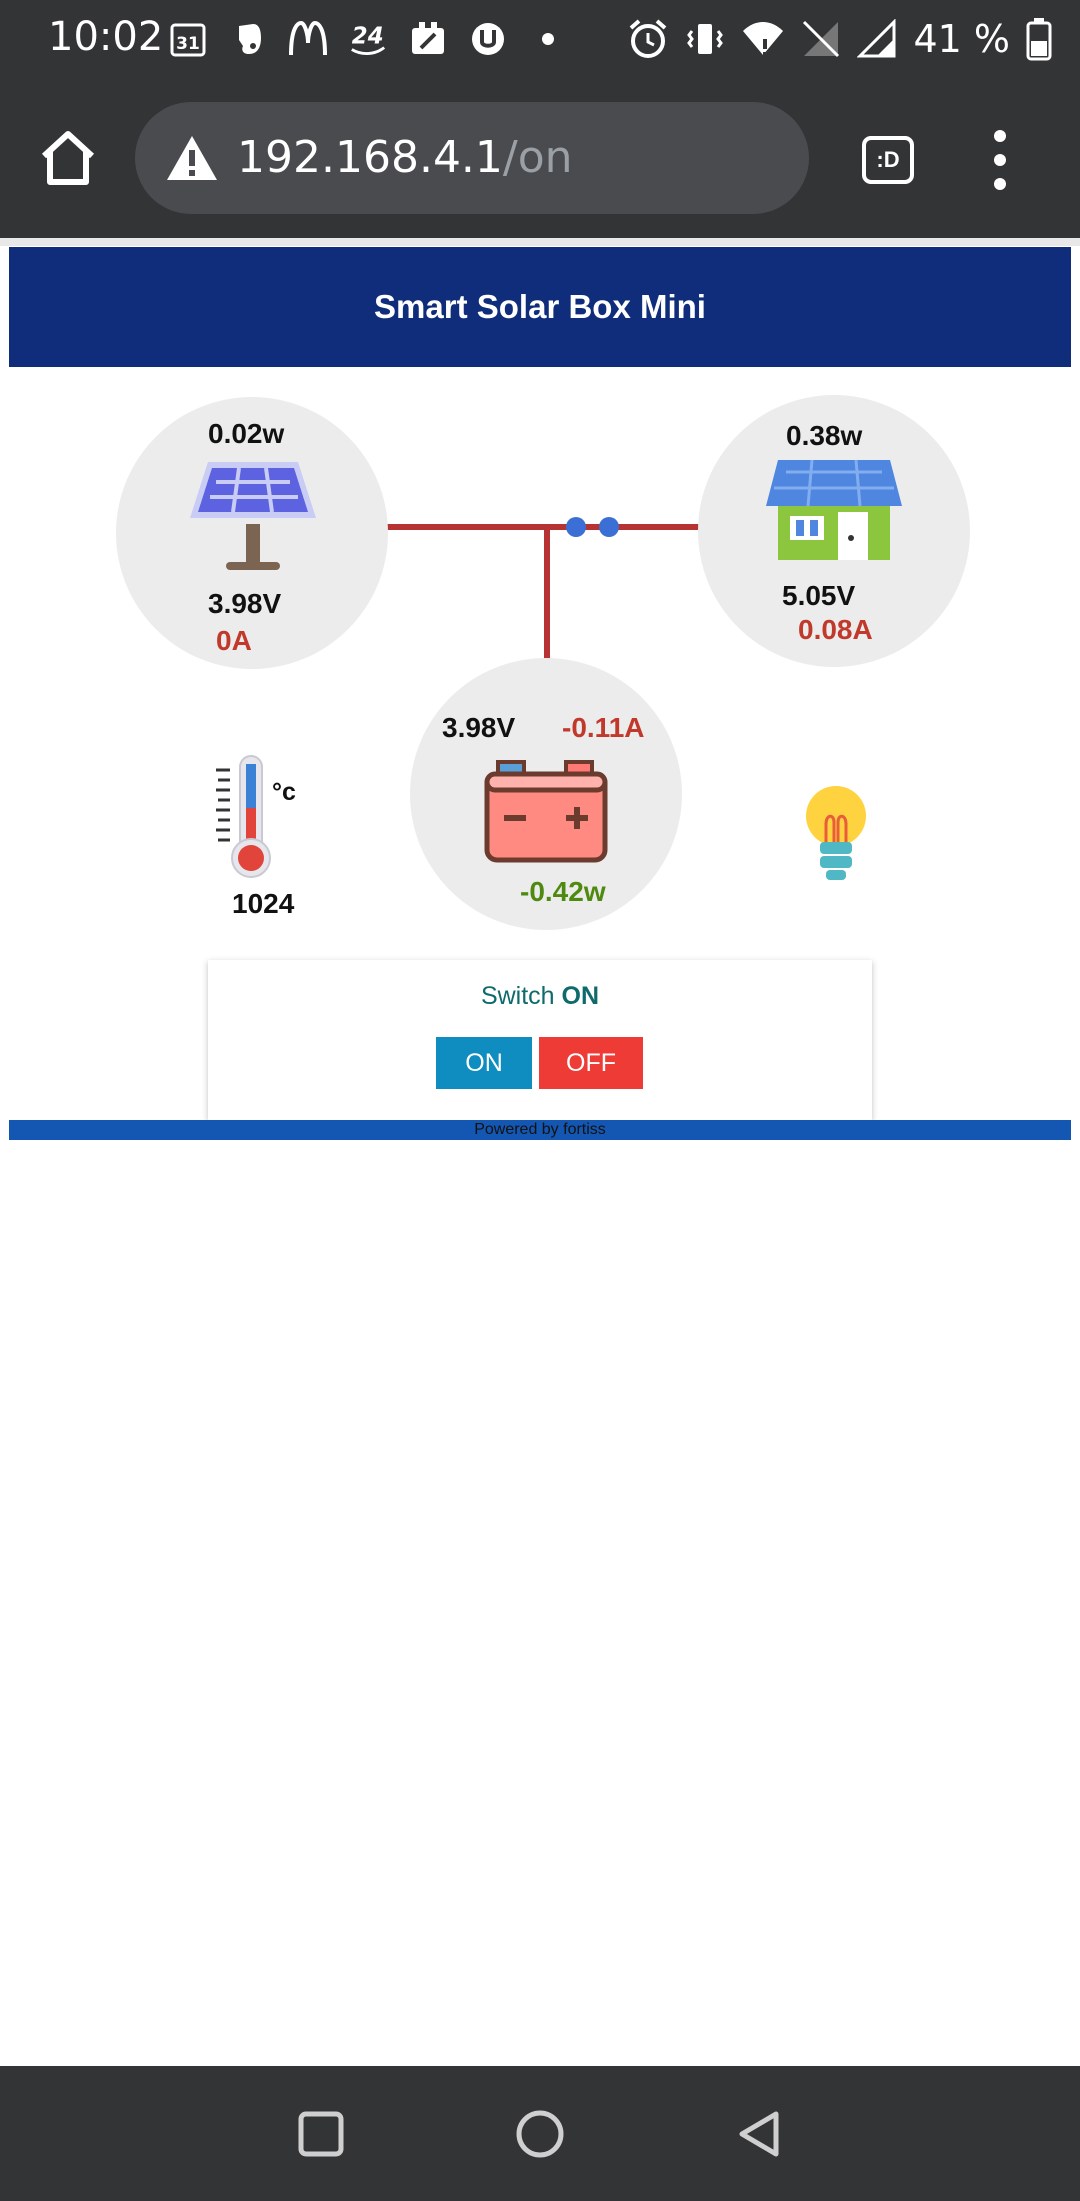 The image size is (1080, 2201). I want to click on home-nav-icon, so click(540, 2134).